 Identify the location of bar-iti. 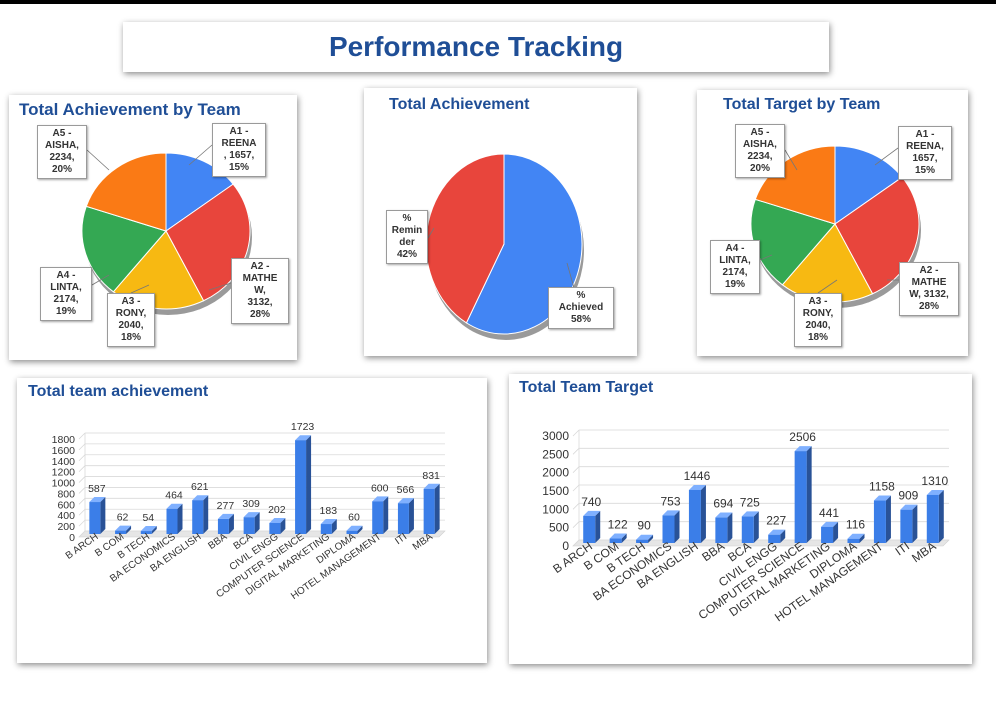
(909, 523).